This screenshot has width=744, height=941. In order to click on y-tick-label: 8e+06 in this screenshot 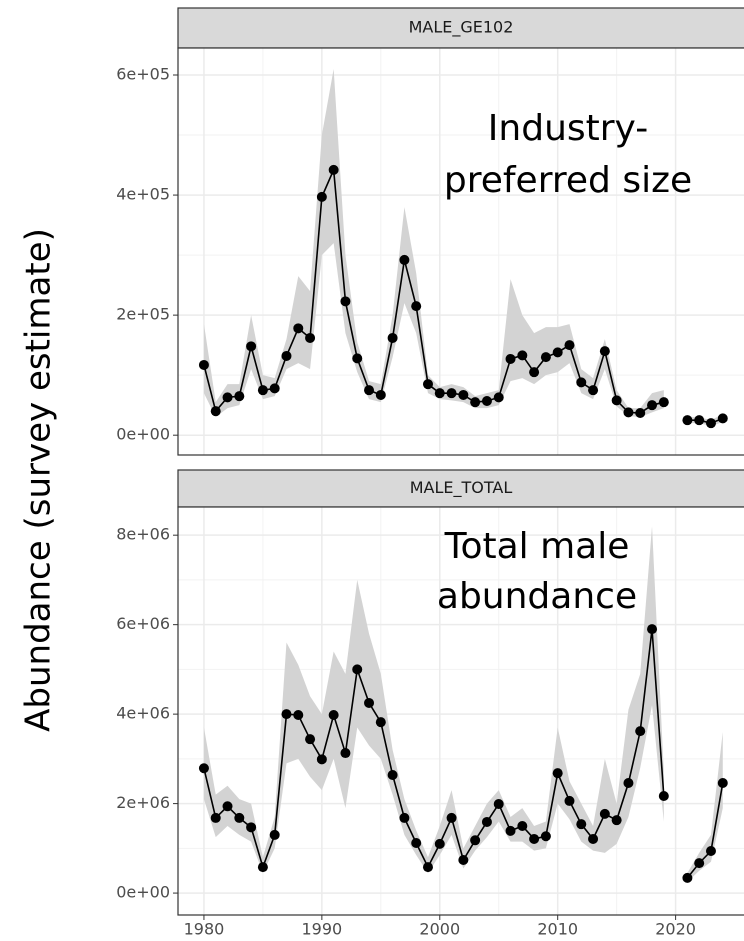, I will do `click(143, 534)`.